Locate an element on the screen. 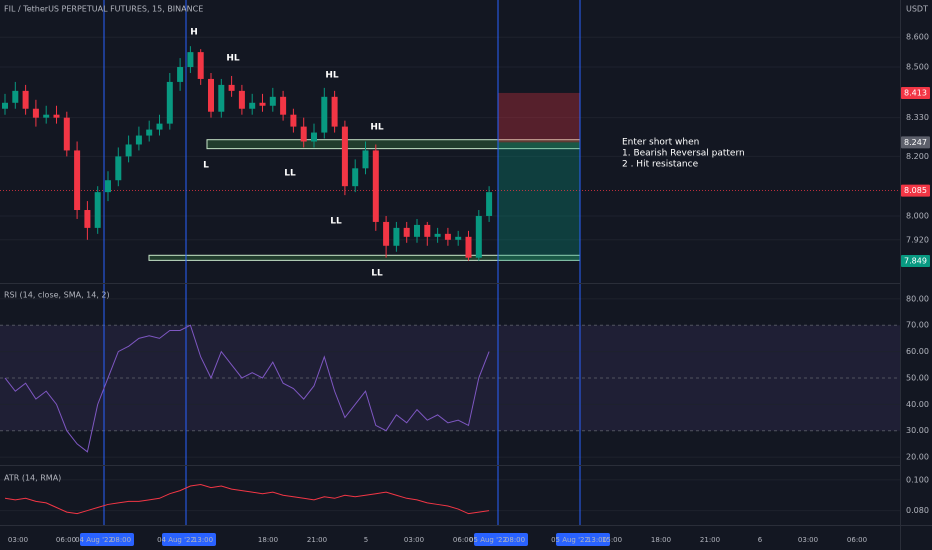 This screenshot has width=932, height=550. price-tick-label: 8.200 is located at coordinates (917, 156).